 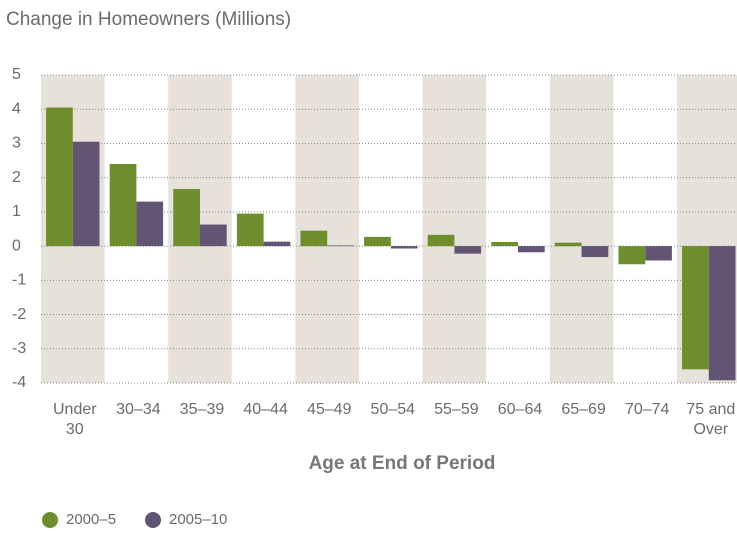 I want to click on x-tick-label: 75 and Over, so click(x=711, y=419).